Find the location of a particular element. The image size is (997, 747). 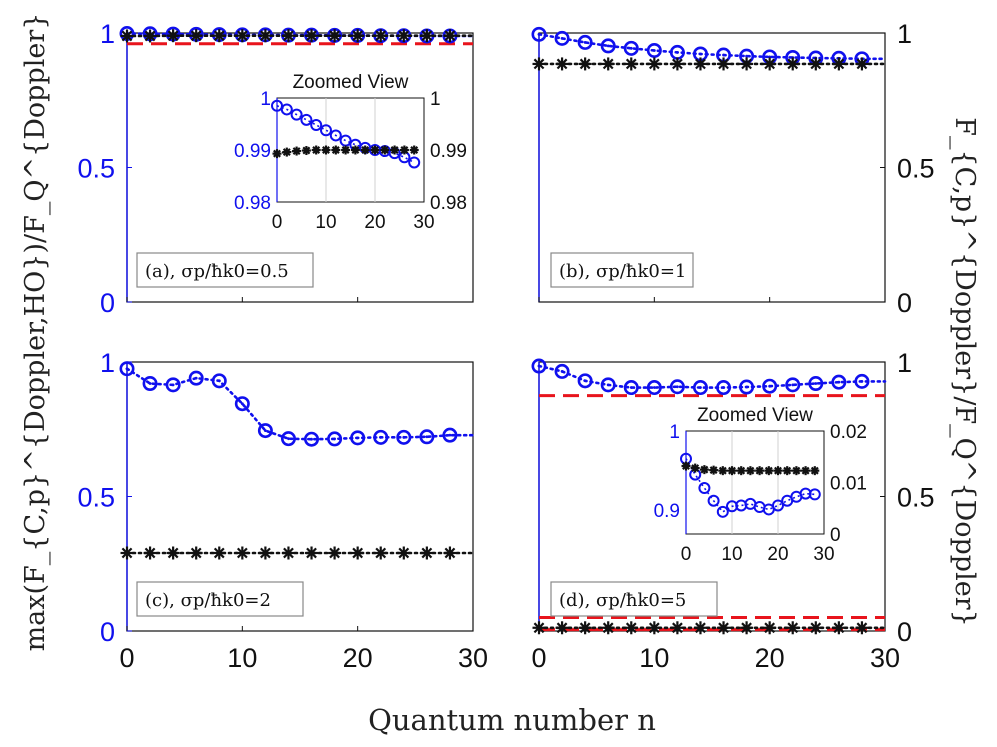

x-tick-label: 0 is located at coordinates (126, 658).